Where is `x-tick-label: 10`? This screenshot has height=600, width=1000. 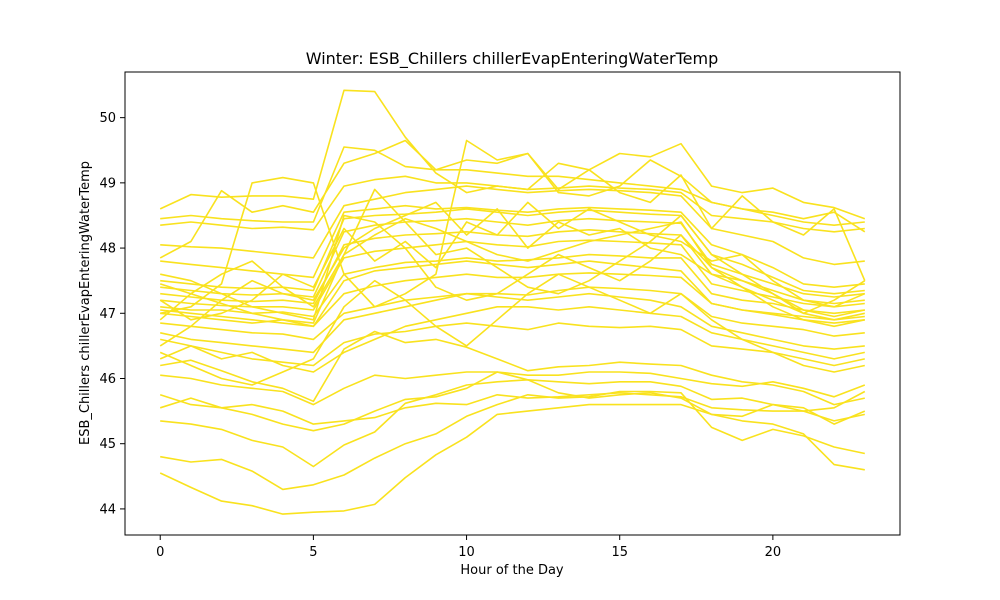 x-tick-label: 10 is located at coordinates (466, 552).